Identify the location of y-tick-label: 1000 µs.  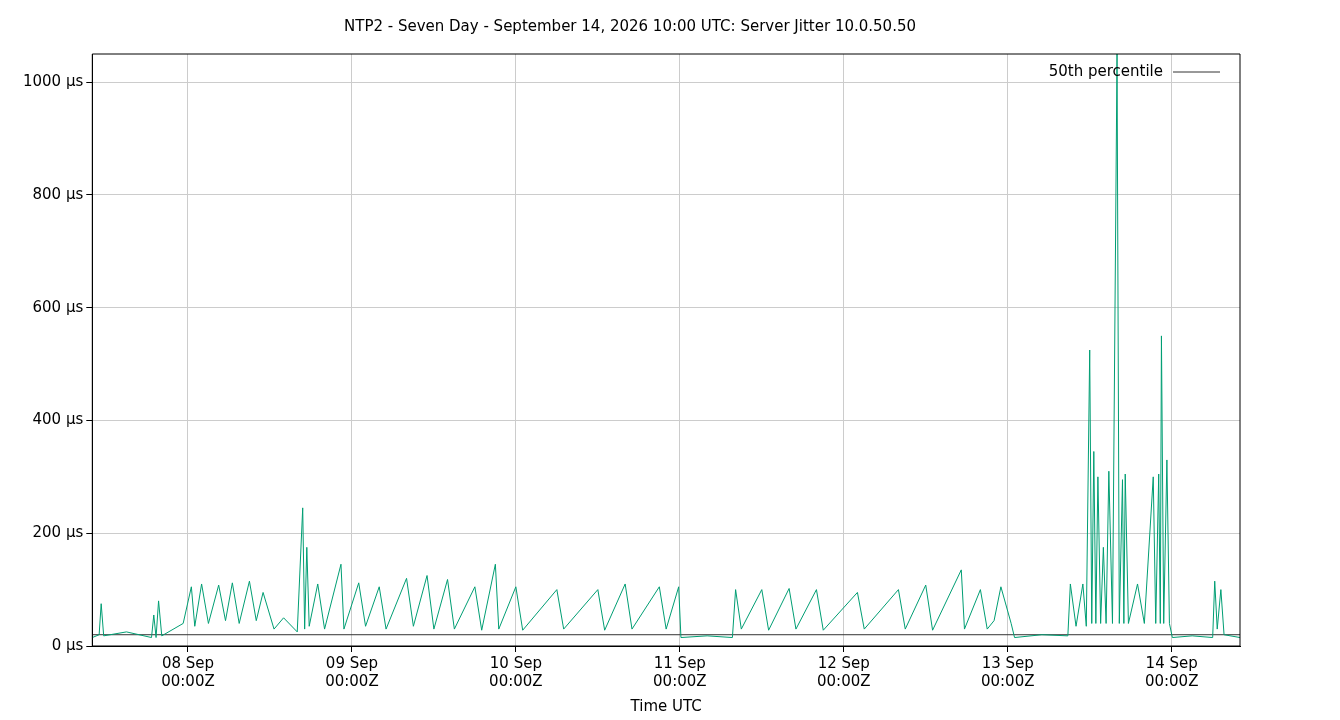
(53, 81).